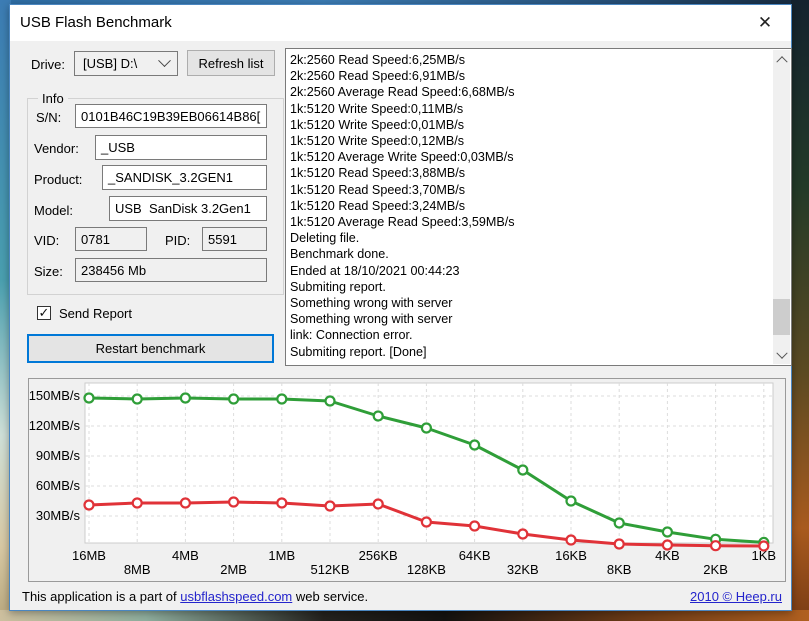 This screenshot has width=809, height=621. Describe the element at coordinates (338, 286) in the screenshot. I see `log-line: Submiting report.` at that location.